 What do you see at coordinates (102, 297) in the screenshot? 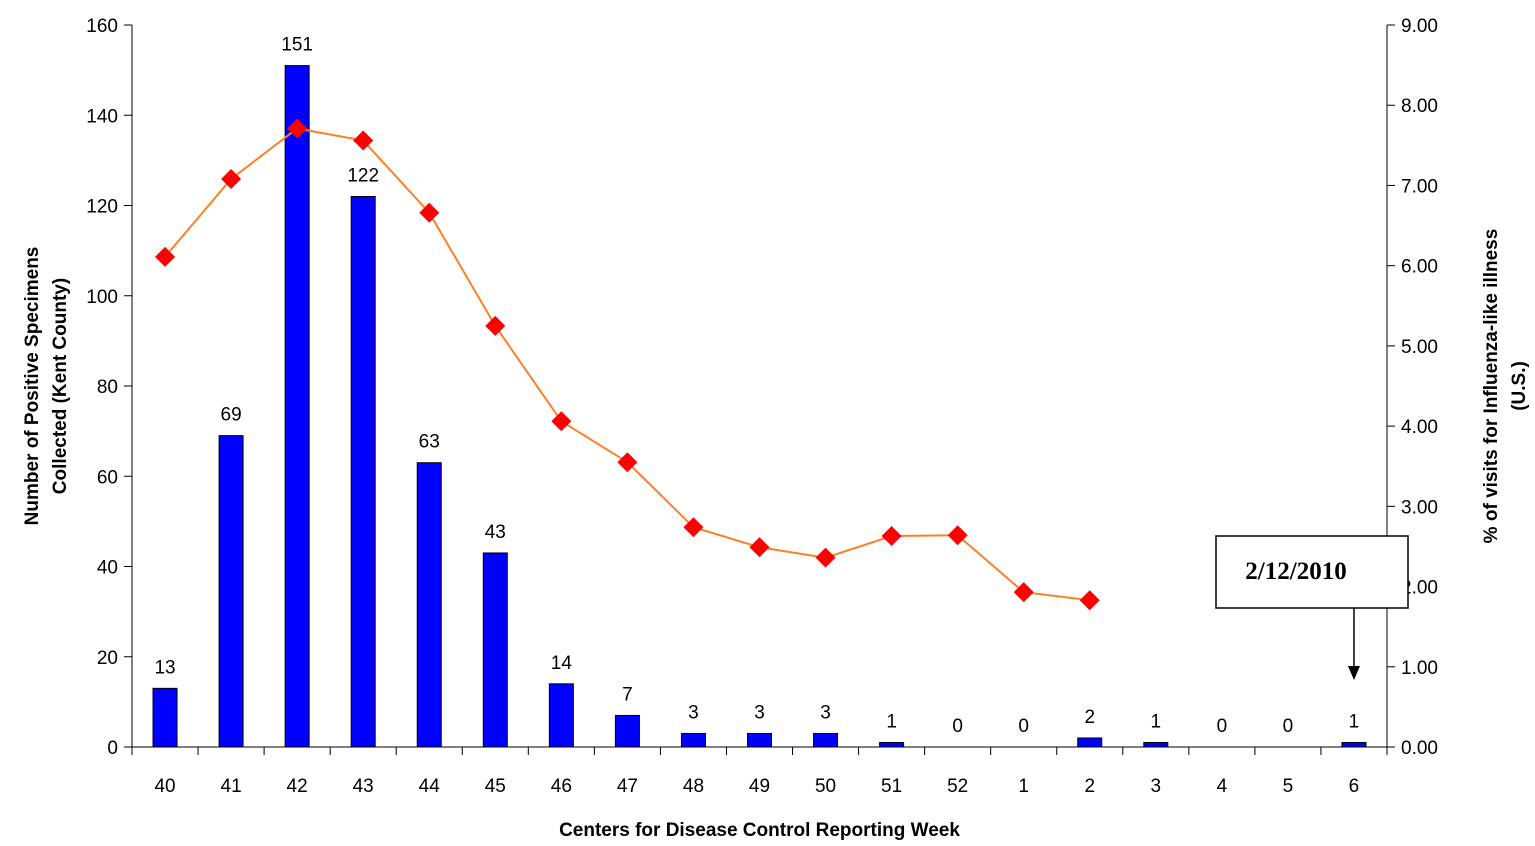
I see `left-y-tick-label: 100` at bounding box center [102, 297].